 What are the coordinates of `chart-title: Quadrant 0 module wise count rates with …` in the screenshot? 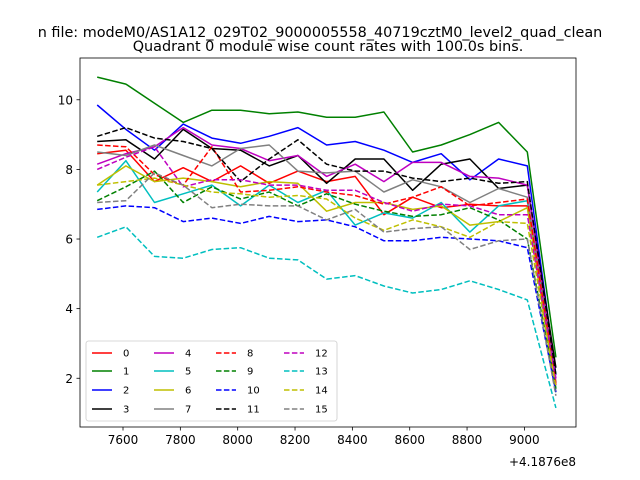 It's located at (328, 47).